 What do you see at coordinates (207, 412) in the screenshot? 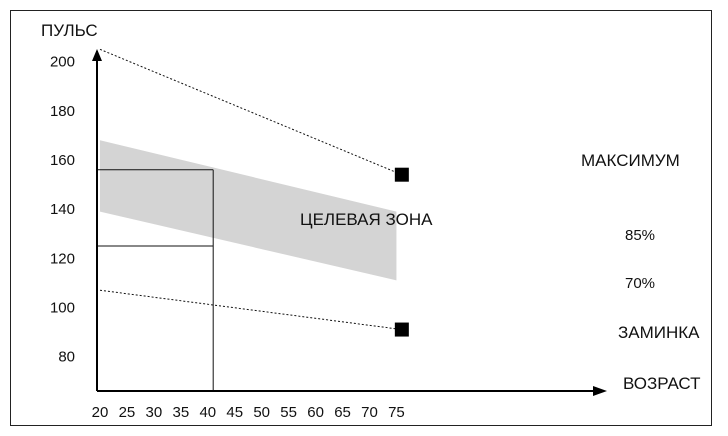
I see `x-tick-label: 40` at bounding box center [207, 412].